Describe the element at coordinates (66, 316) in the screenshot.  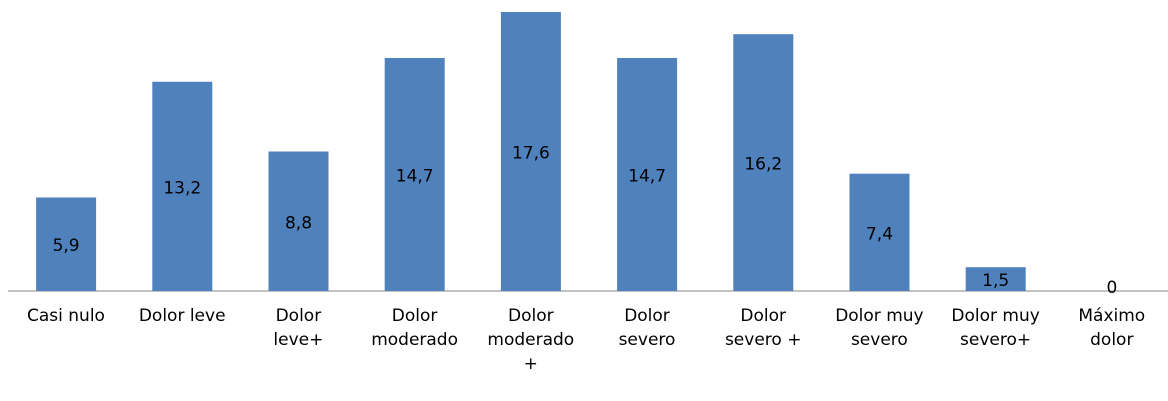
I see `x-tick-label: Casi nulo` at that location.